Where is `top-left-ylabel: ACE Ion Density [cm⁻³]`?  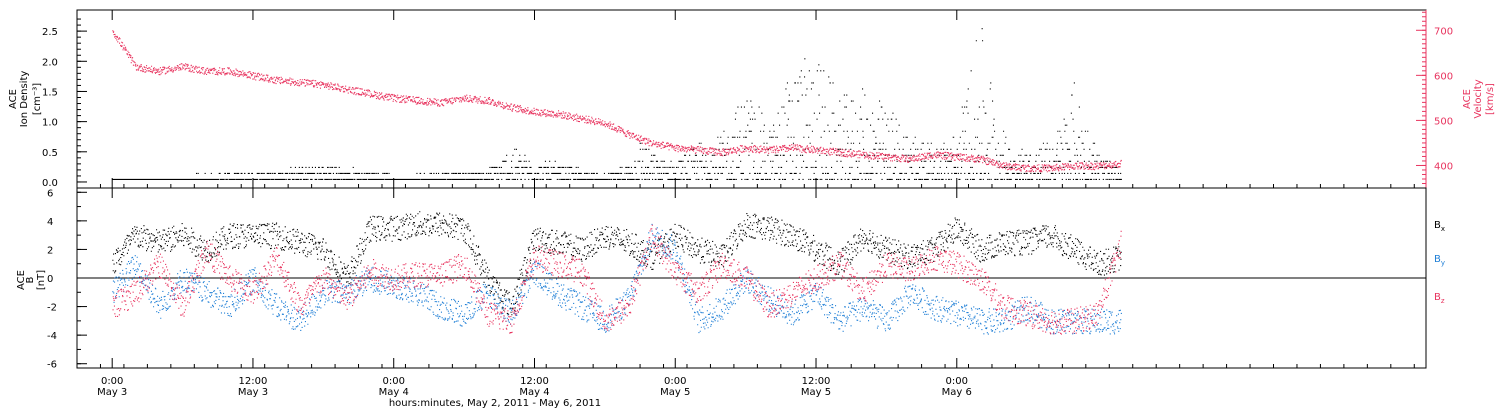 top-left-ylabel: ACE Ion Density [cm⁻³] is located at coordinates (25, 99).